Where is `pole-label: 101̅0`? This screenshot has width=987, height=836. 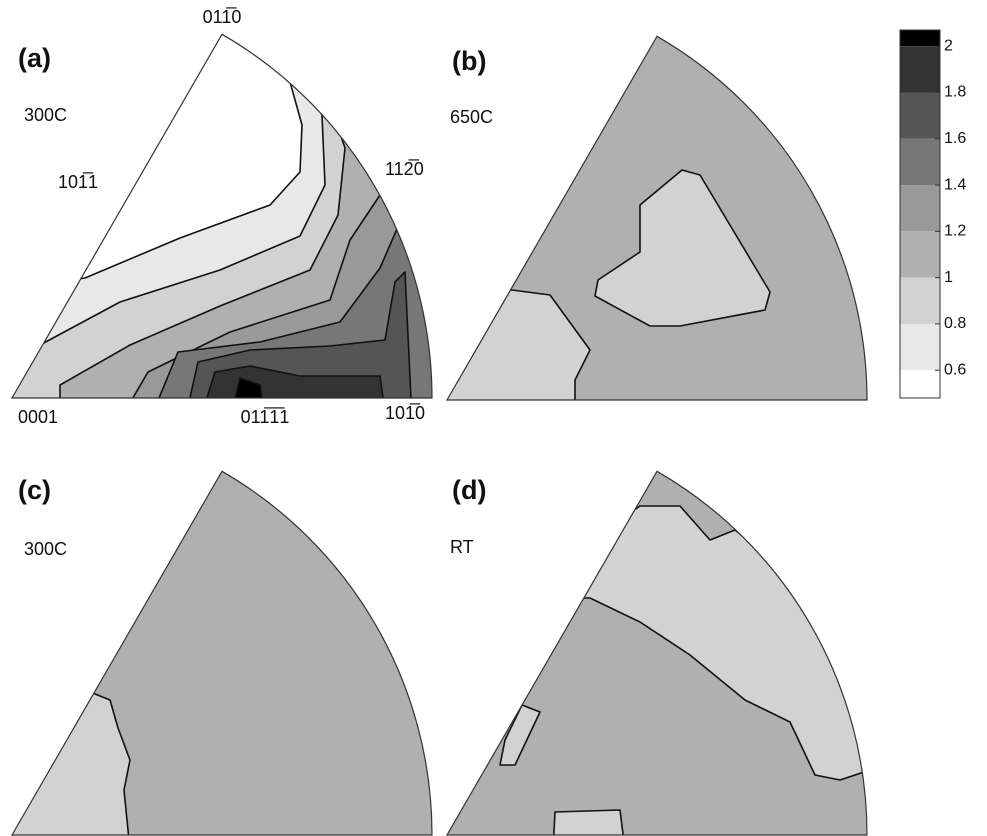 pole-label: 101̅0 is located at coordinates (405, 413).